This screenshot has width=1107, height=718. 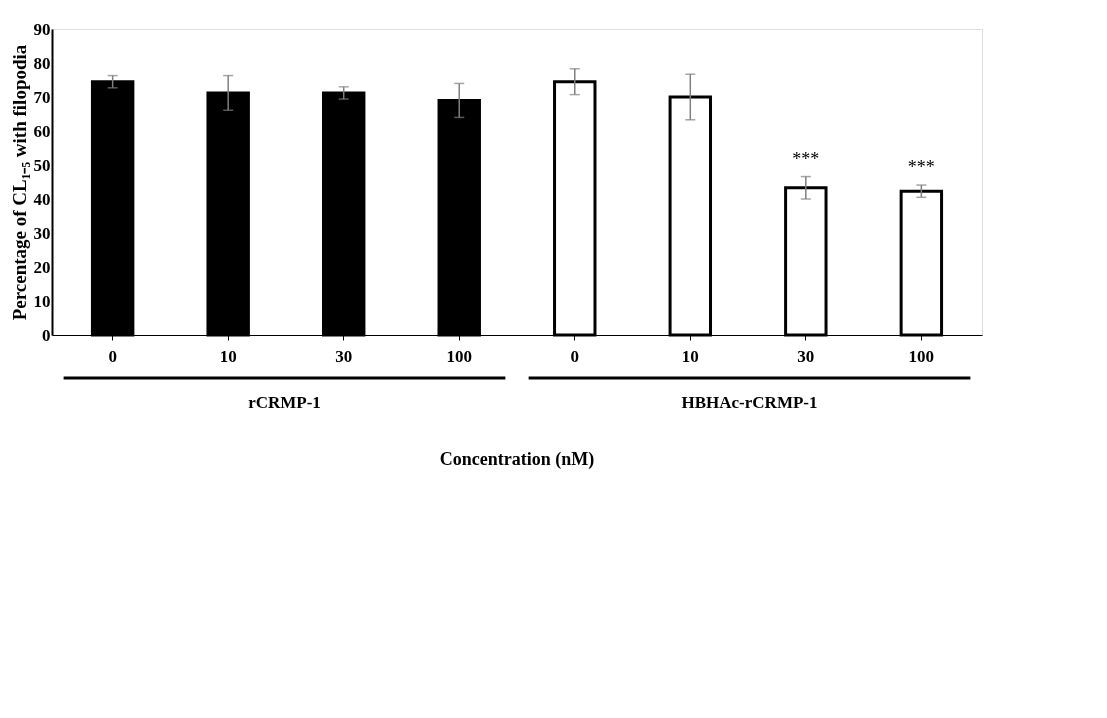 What do you see at coordinates (517, 459) in the screenshot?
I see `text: Concentration (nM)` at bounding box center [517, 459].